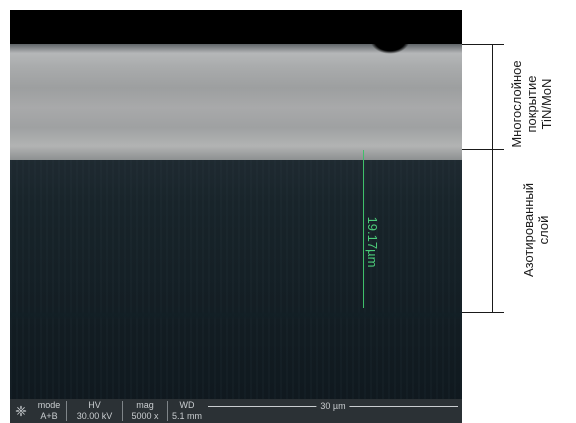 This screenshot has width=576, height=423. Describe the element at coordinates (492, 230) in the screenshot. I see `nitrided-bracket-vertical` at that location.